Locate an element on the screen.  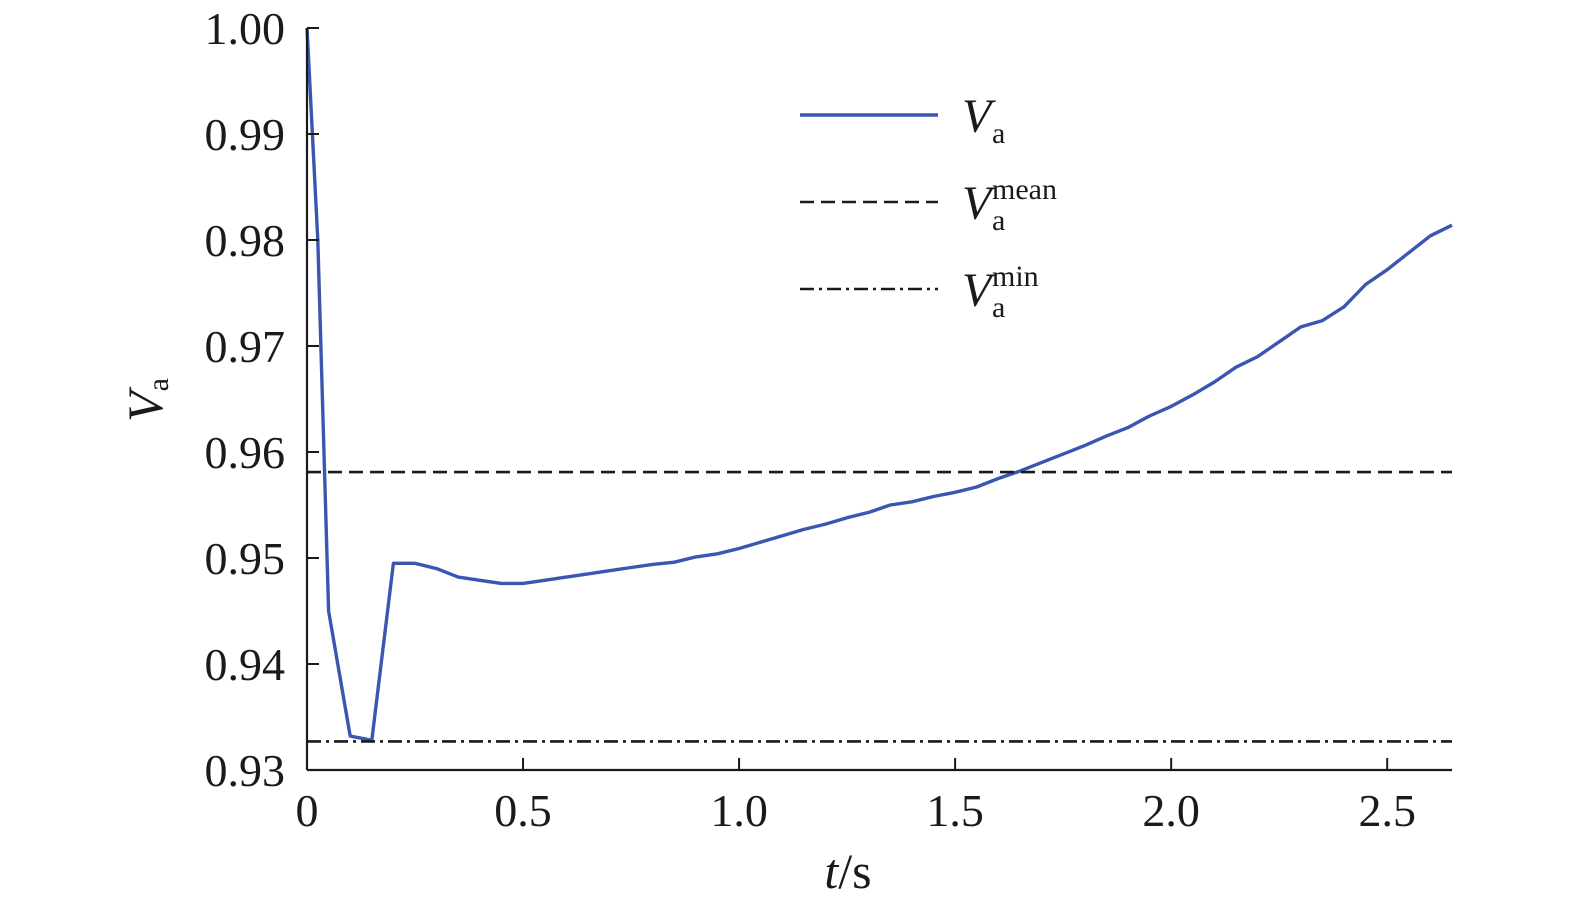
y-tick-label: 0.93 is located at coordinates (245, 770).